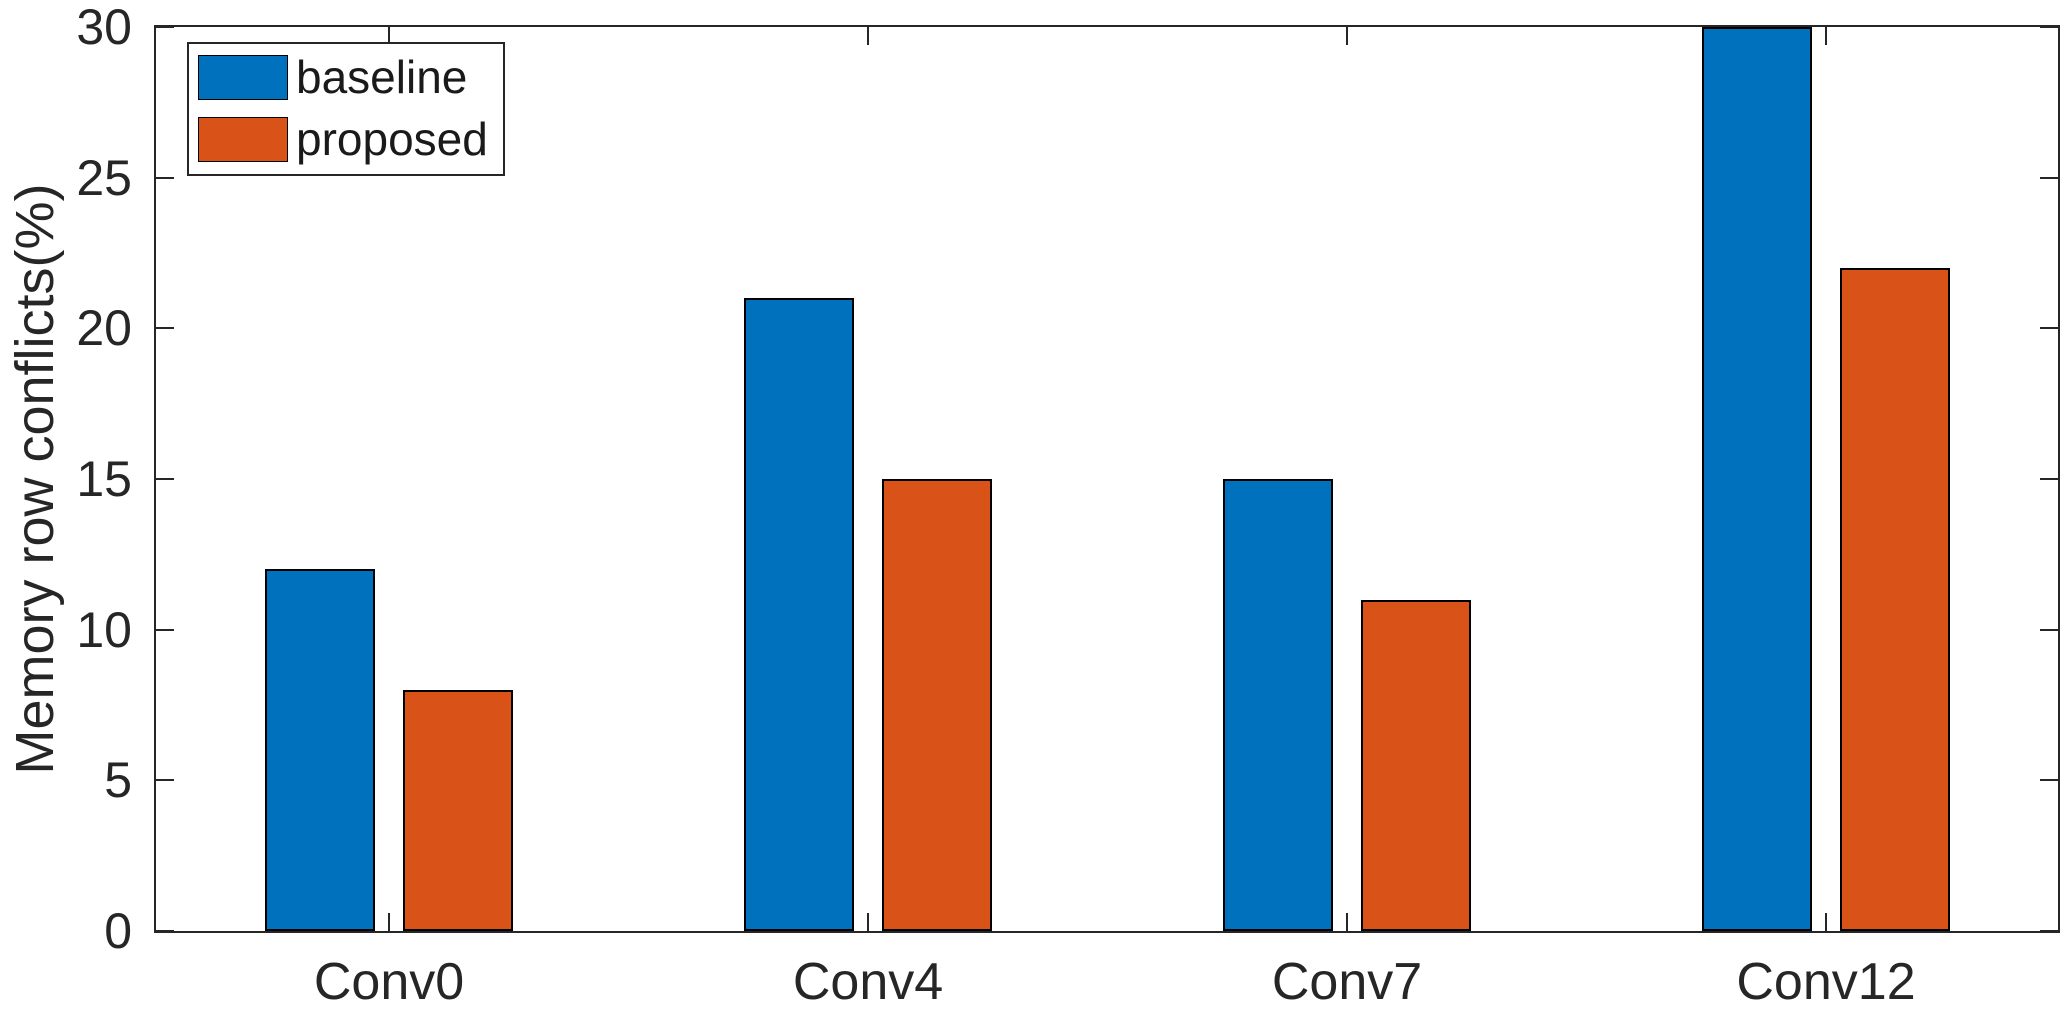  Describe the element at coordinates (937, 705) in the screenshot. I see `bar-proposed-Conv4` at that location.